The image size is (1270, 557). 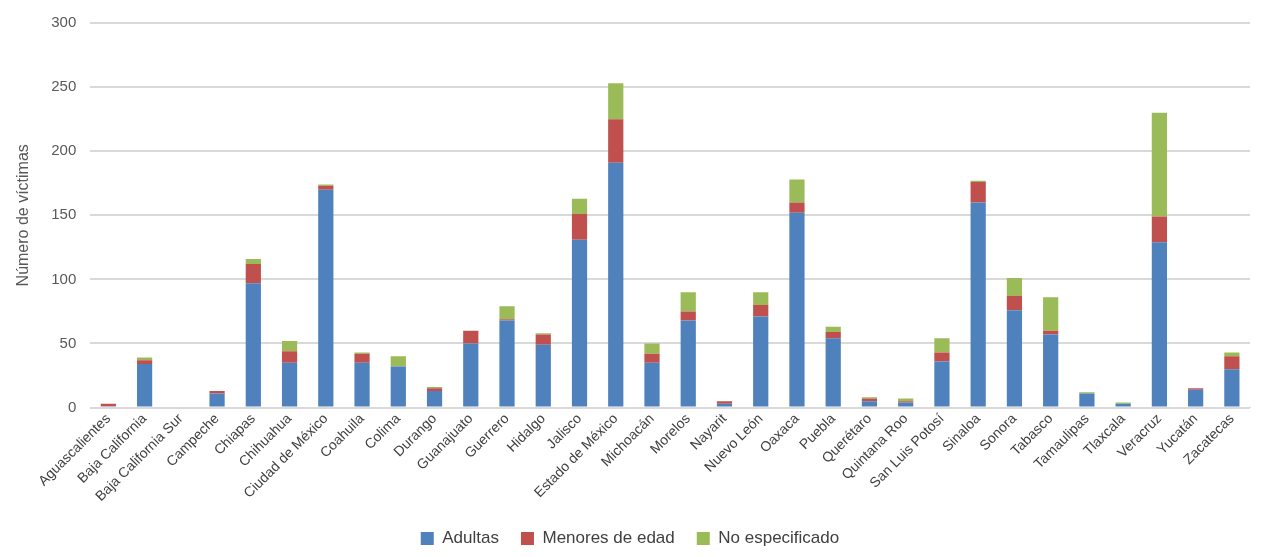 What do you see at coordinates (779, 538) in the screenshot?
I see `legend-label: No especificado` at bounding box center [779, 538].